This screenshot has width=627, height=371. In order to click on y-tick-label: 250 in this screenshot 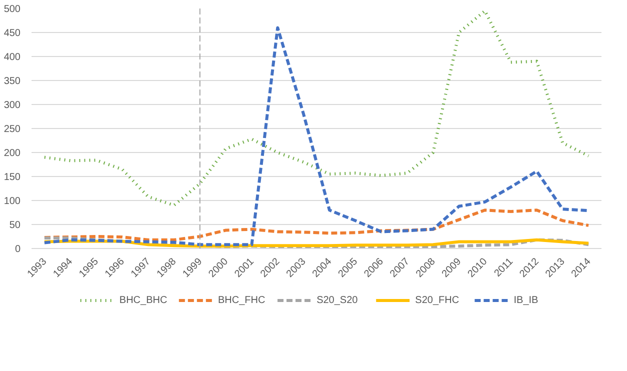, I will do `click(12, 129)`.